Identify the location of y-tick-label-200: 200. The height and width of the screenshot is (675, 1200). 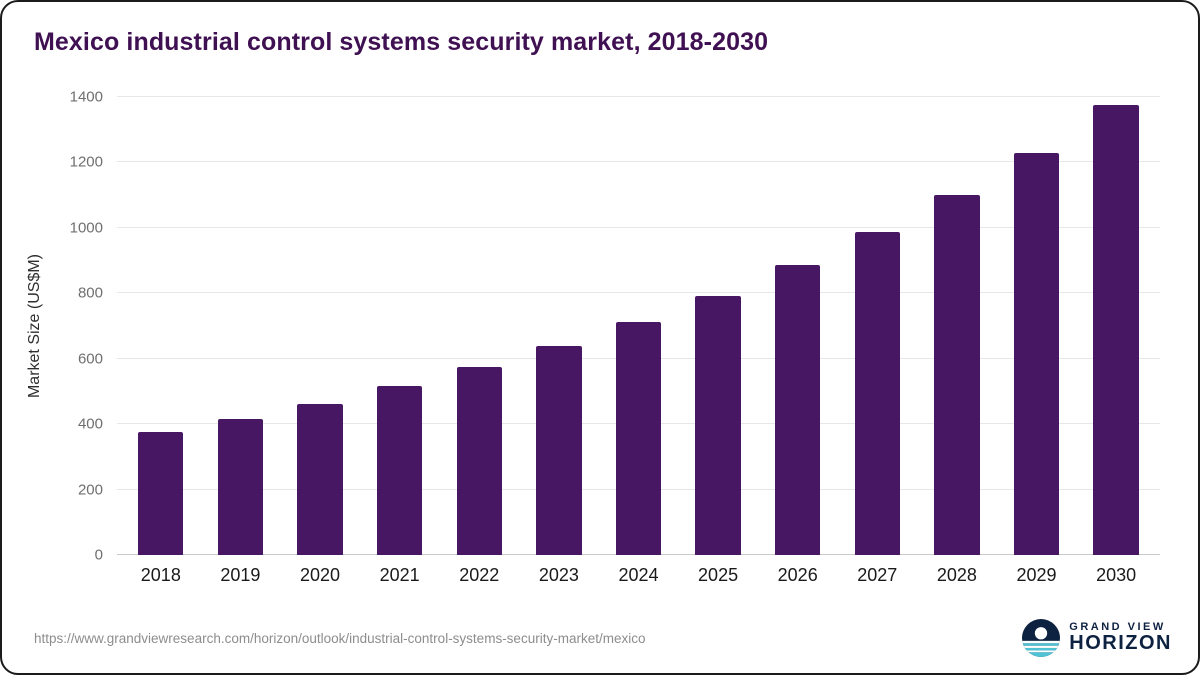
(90, 490).